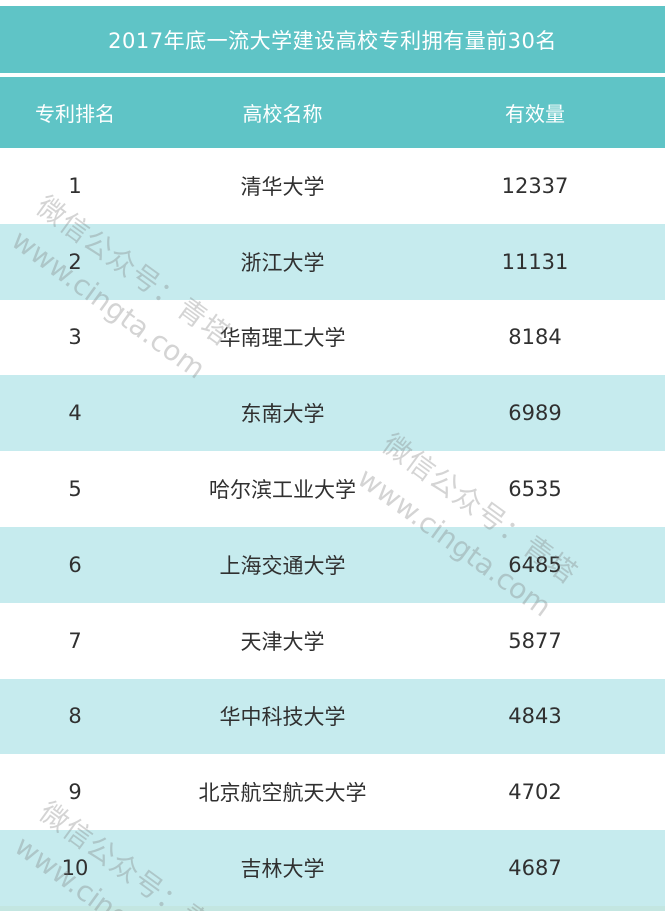  Describe the element at coordinates (282, 262) in the screenshot. I see `cell-name: 浙江大学` at that location.